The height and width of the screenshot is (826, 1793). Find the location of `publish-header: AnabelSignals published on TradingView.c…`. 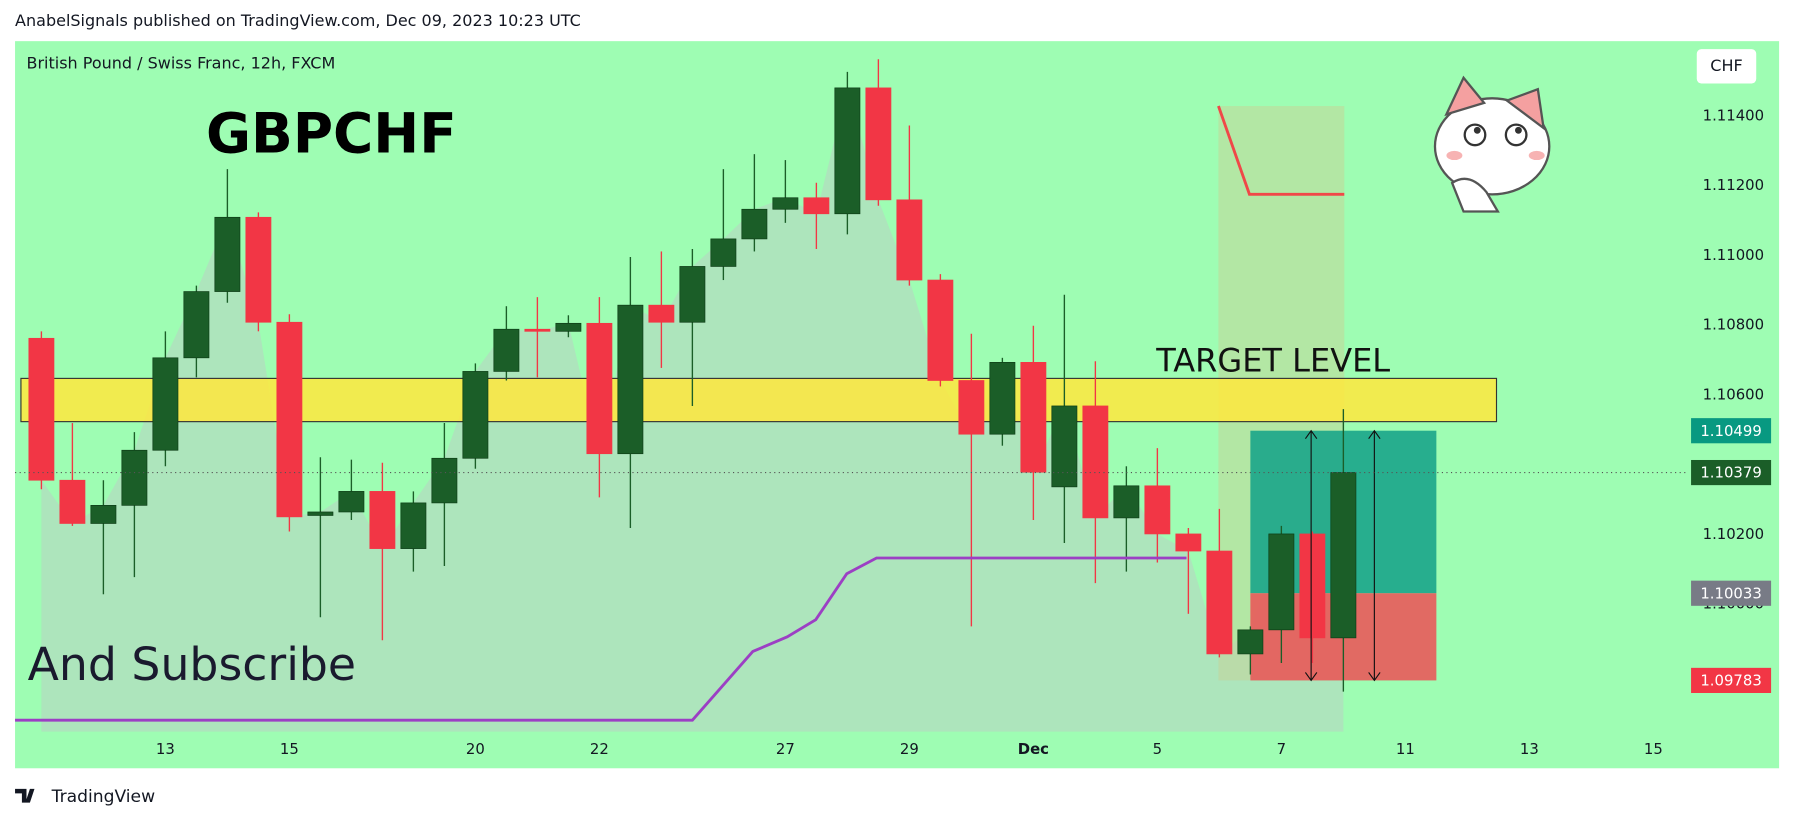

publish-header: AnabelSignals published on TradingView.c… is located at coordinates (298, 20).